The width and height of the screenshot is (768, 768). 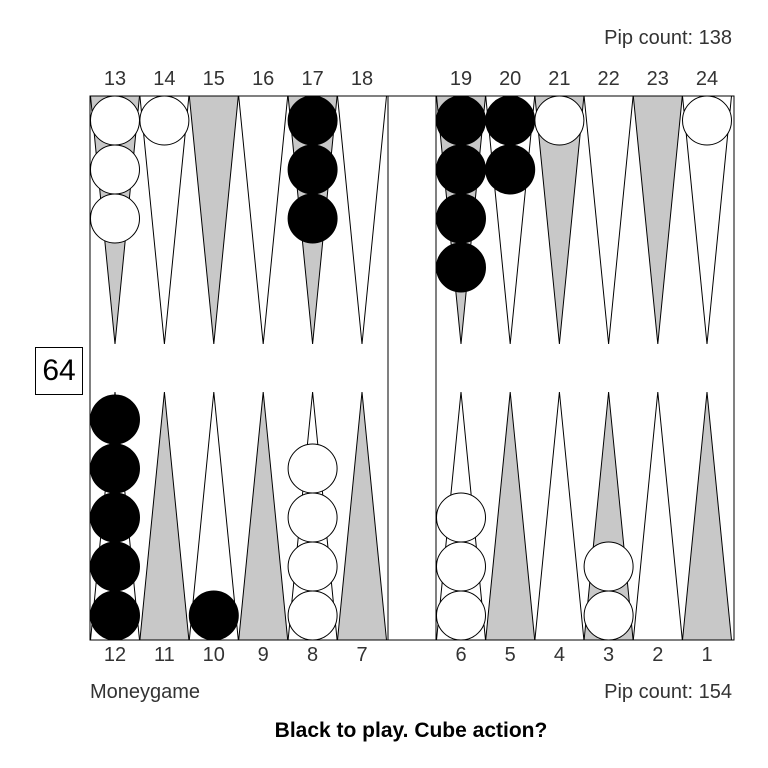 I want to click on point-label-16: 16, so click(x=263, y=79).